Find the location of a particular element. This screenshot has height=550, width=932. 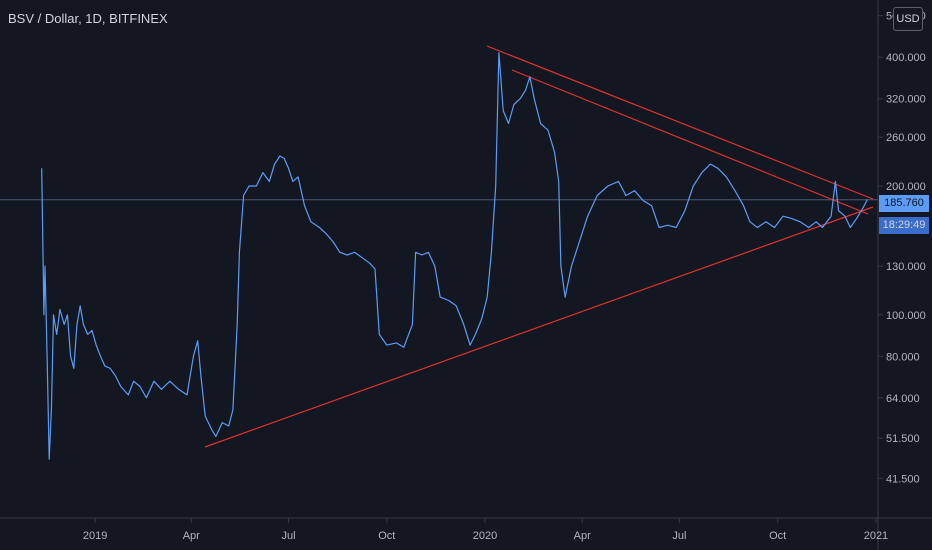

time-tick-label: 2020 is located at coordinates (485, 536).